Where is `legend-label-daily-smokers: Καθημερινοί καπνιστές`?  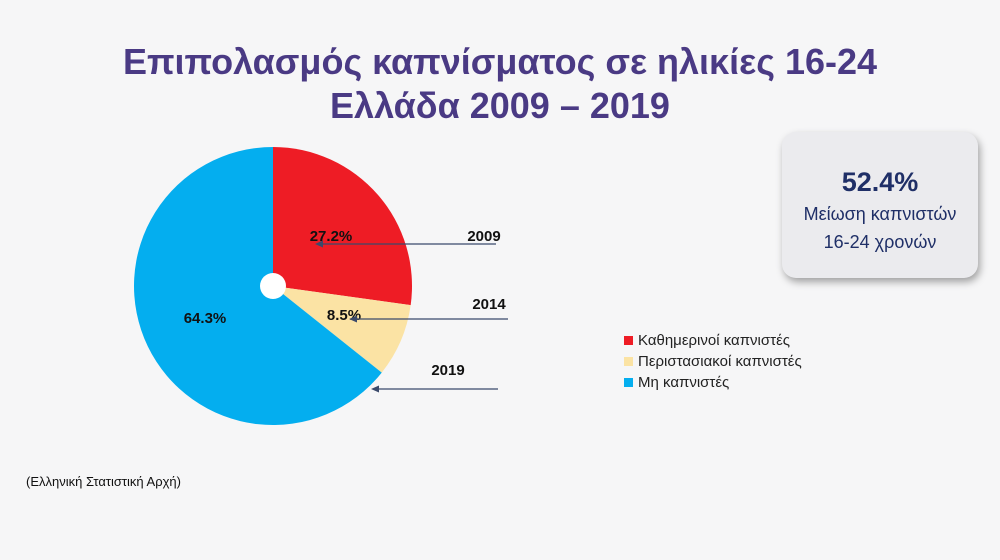 legend-label-daily-smokers: Καθημερινοί καπνιστές is located at coordinates (714, 340).